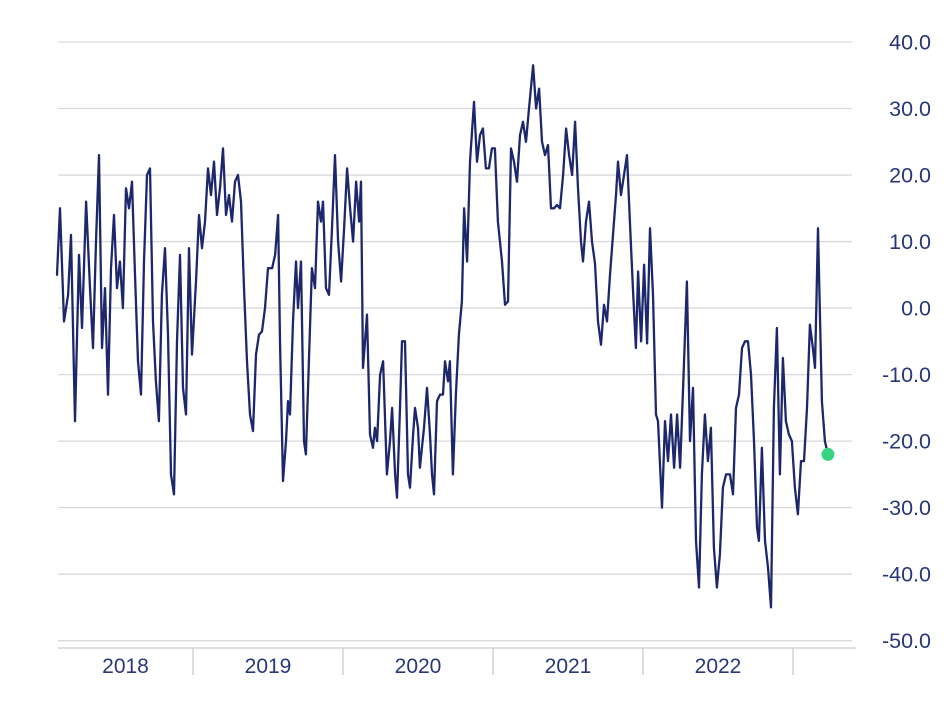 The image size is (947, 703). I want to click on latest-point-marker, so click(828, 454).